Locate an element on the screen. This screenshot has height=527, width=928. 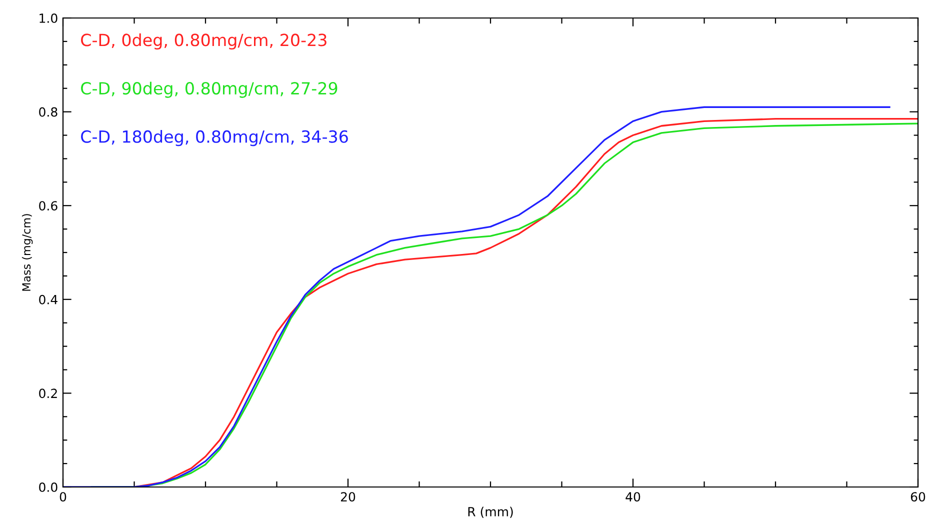
y-tick-label: 0.6 is located at coordinates (48, 206).